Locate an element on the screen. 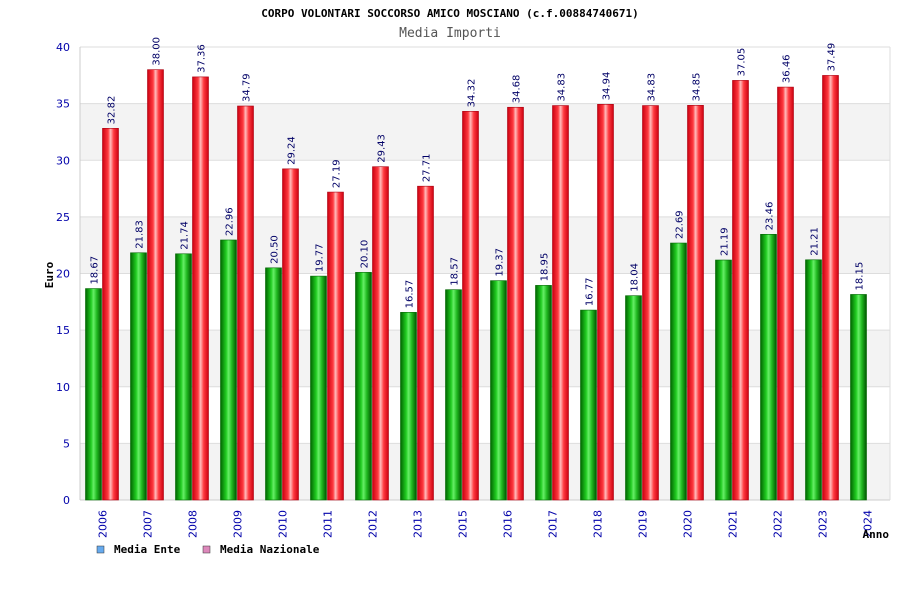 Image resolution: width=900 pixels, height=600 pixels. x-tick-label: 2022 is located at coordinates (778, 524).